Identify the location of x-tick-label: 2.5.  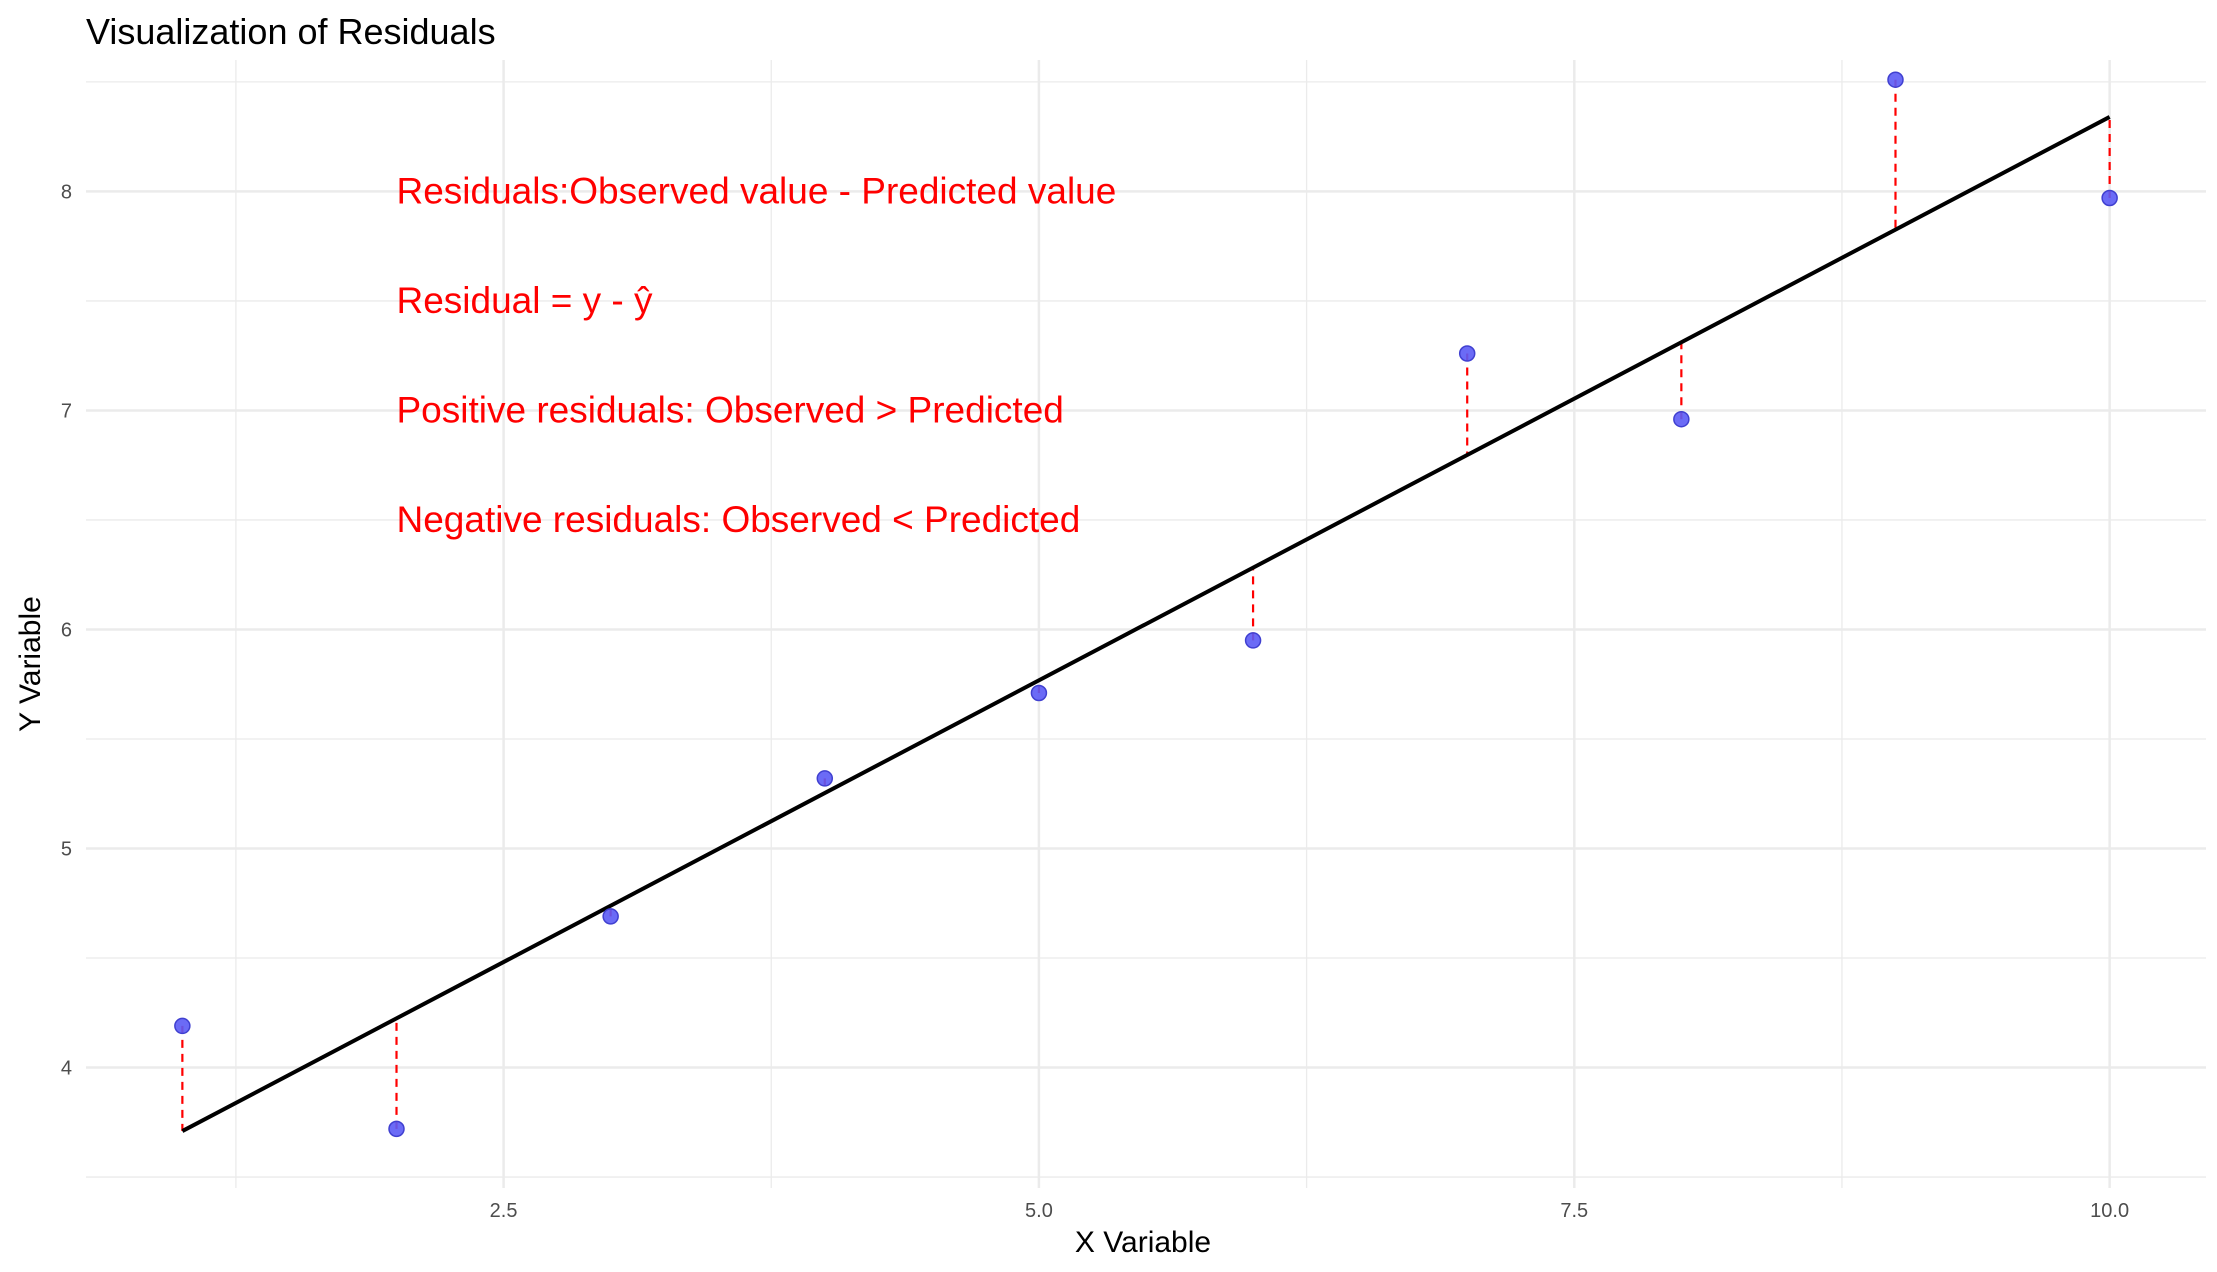
(504, 1211).